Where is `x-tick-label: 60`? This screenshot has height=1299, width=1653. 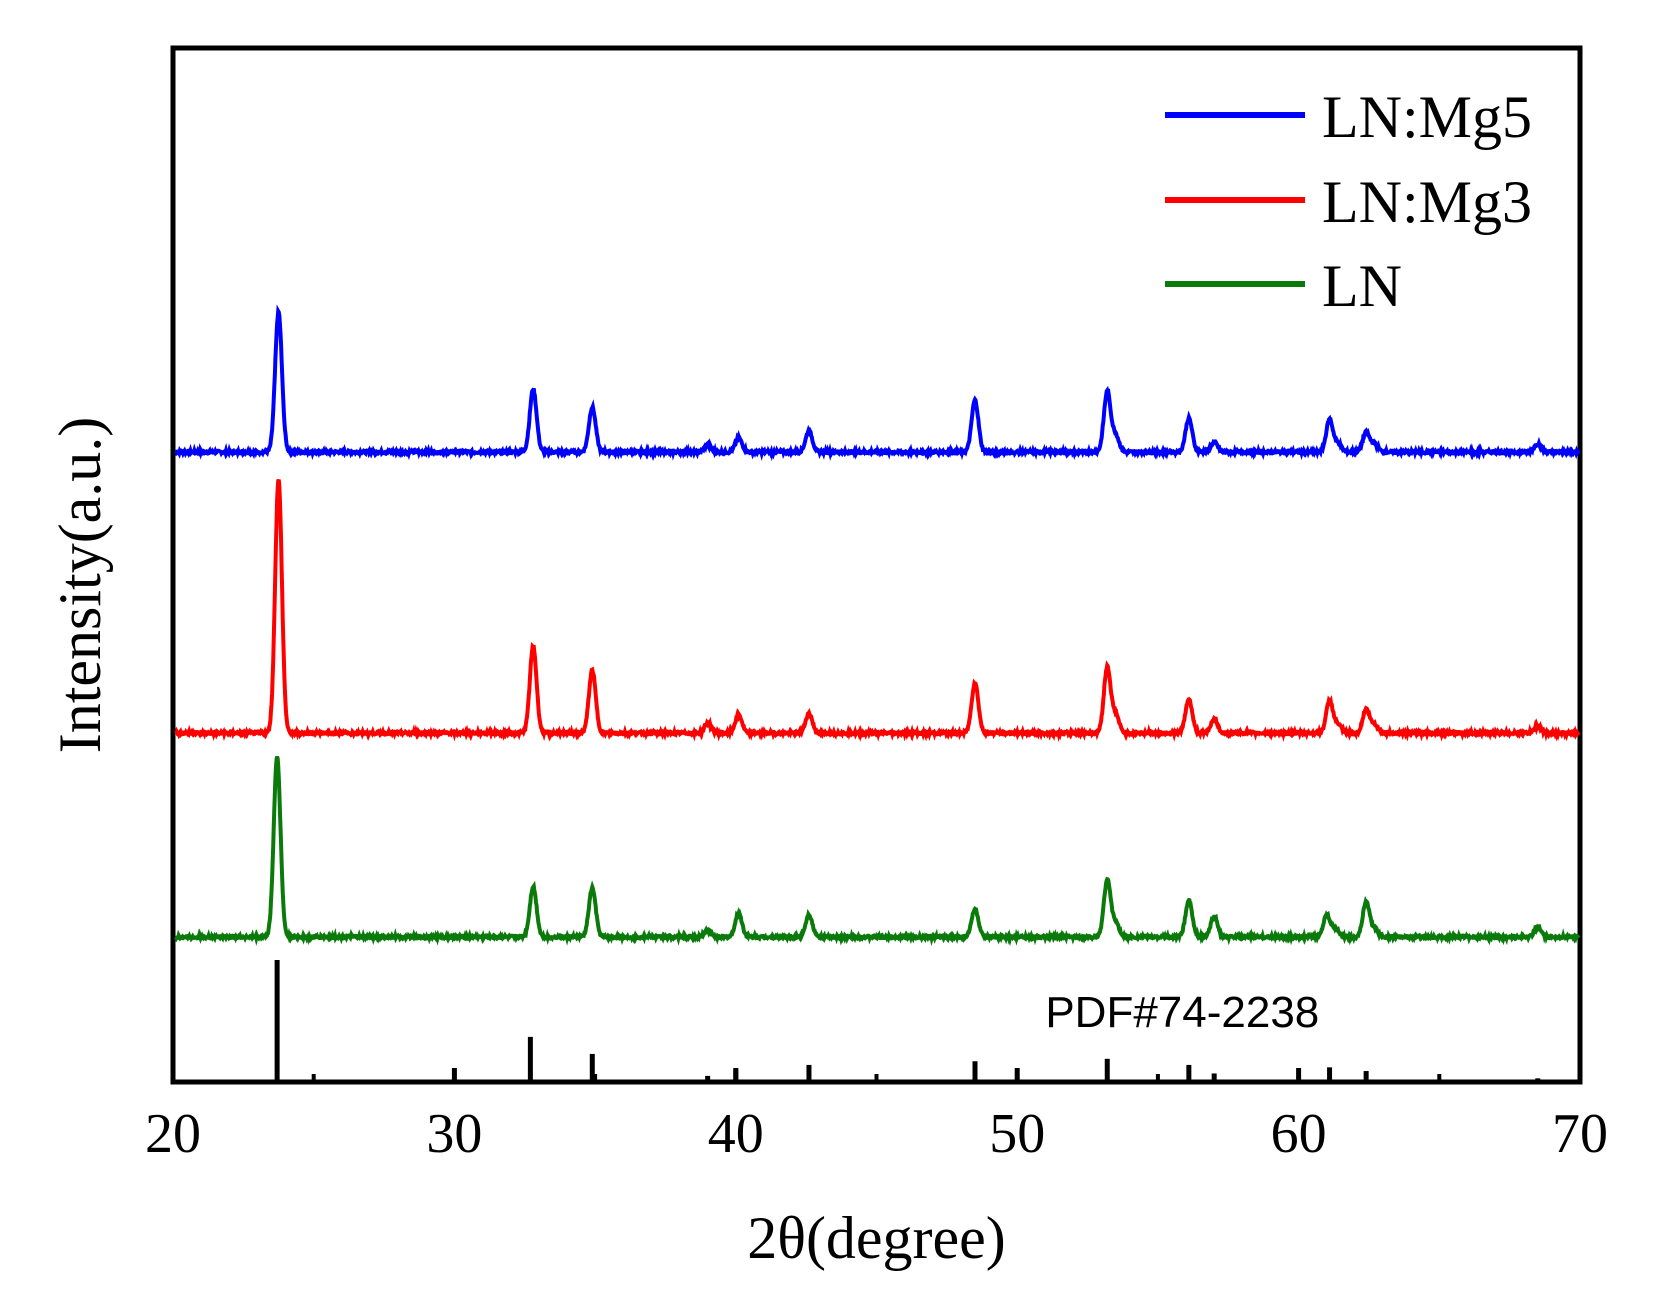 x-tick-label: 60 is located at coordinates (1299, 1134).